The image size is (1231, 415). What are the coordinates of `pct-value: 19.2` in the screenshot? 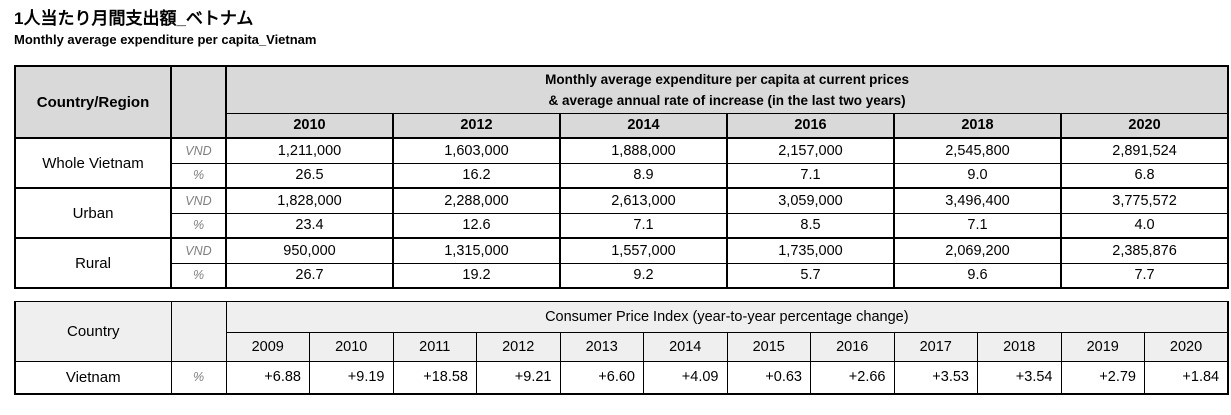 It's located at (476, 275).